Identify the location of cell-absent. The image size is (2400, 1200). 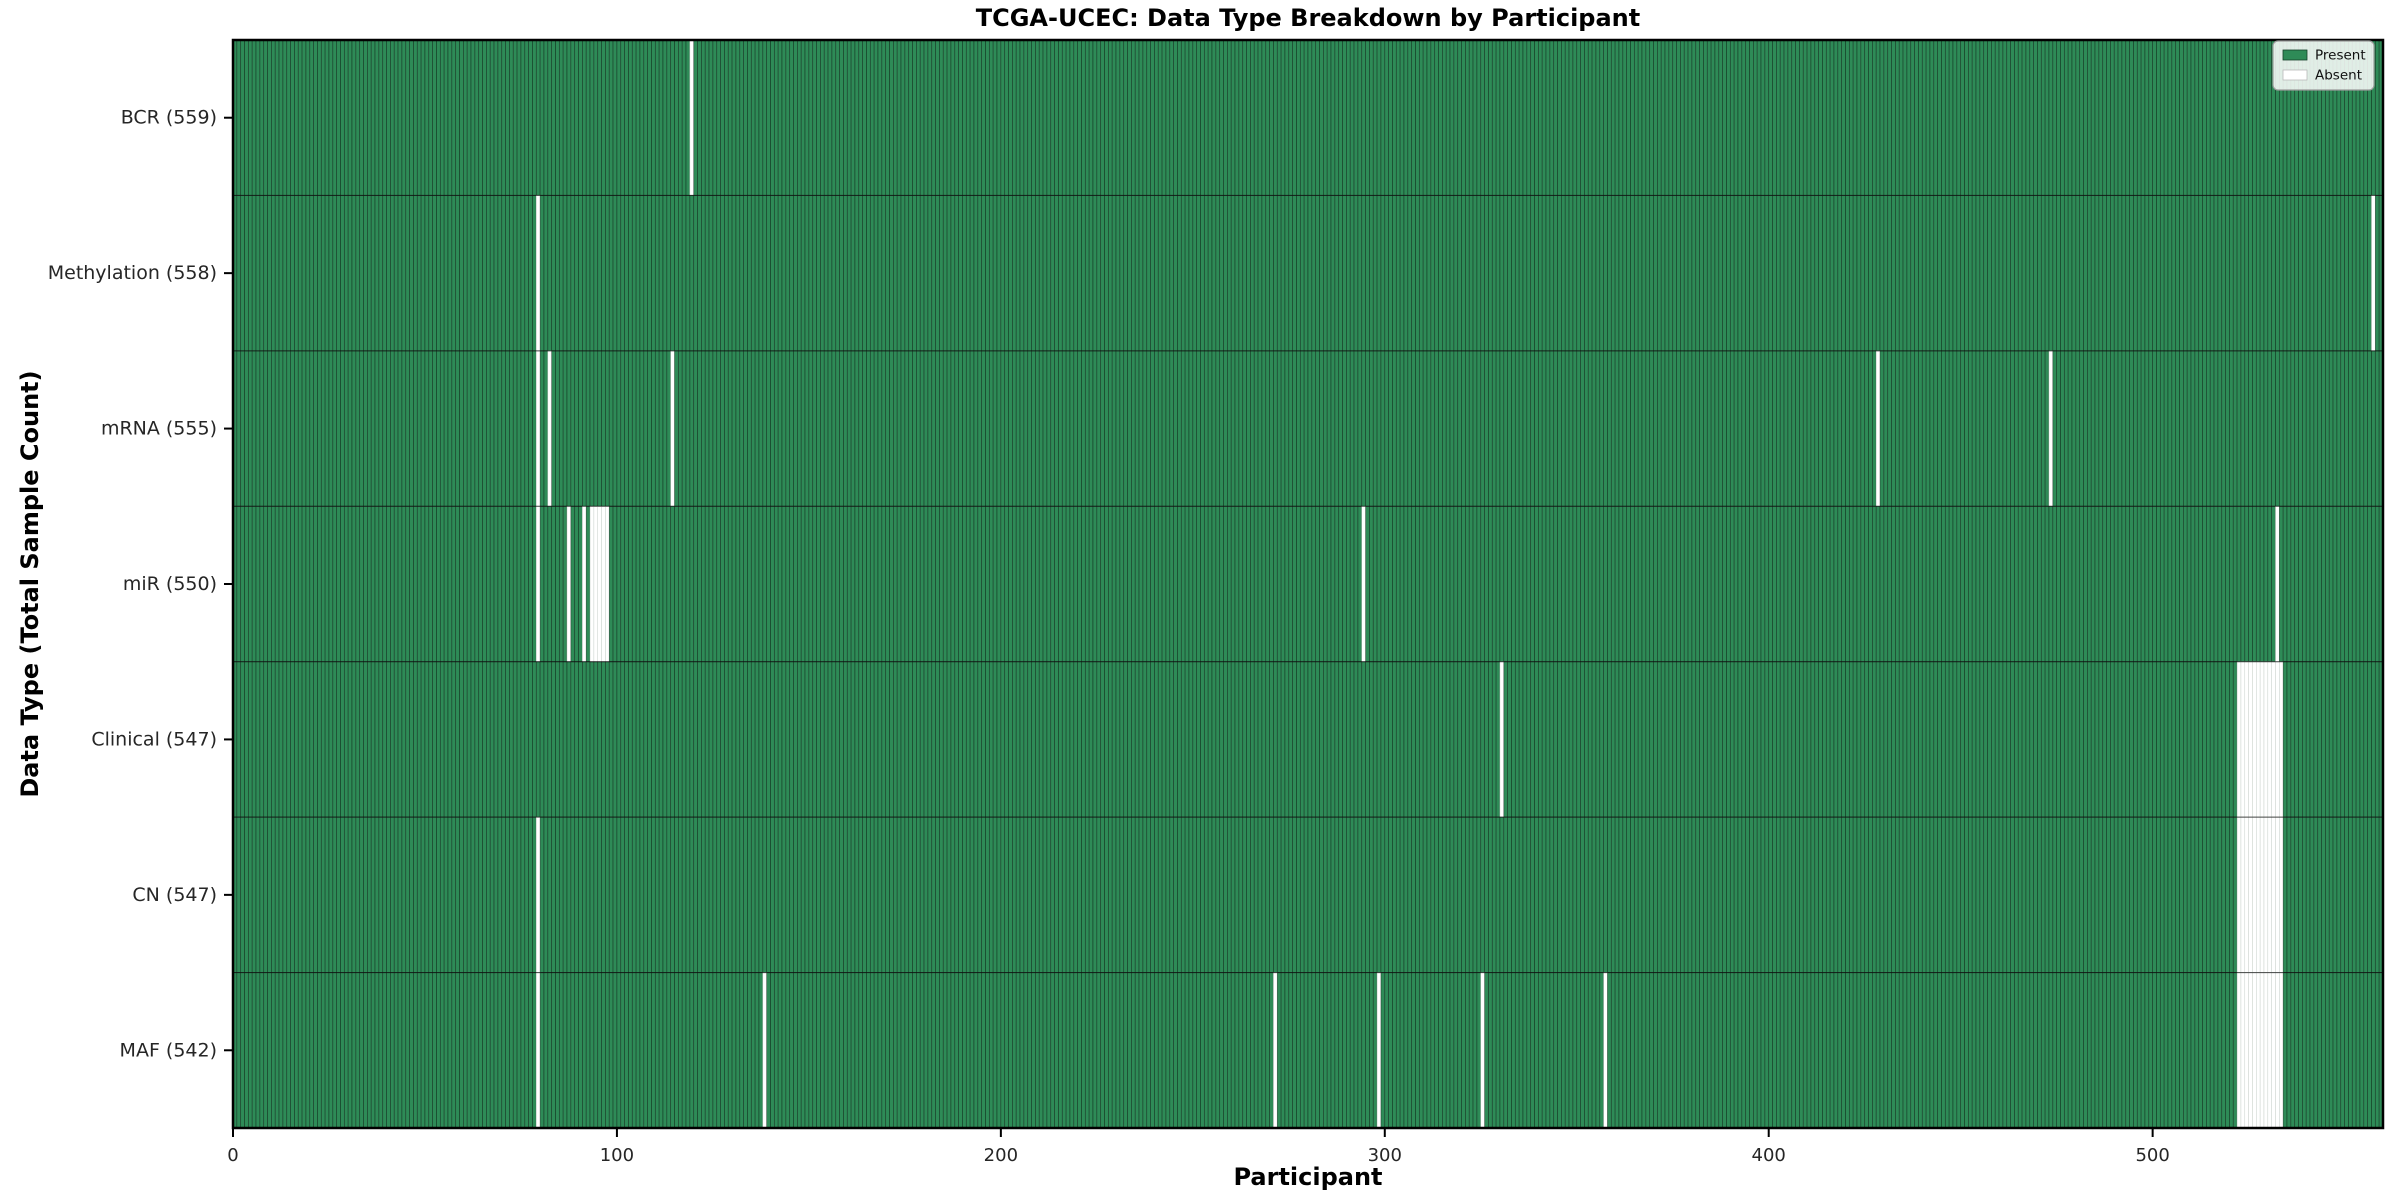
(691, 117).